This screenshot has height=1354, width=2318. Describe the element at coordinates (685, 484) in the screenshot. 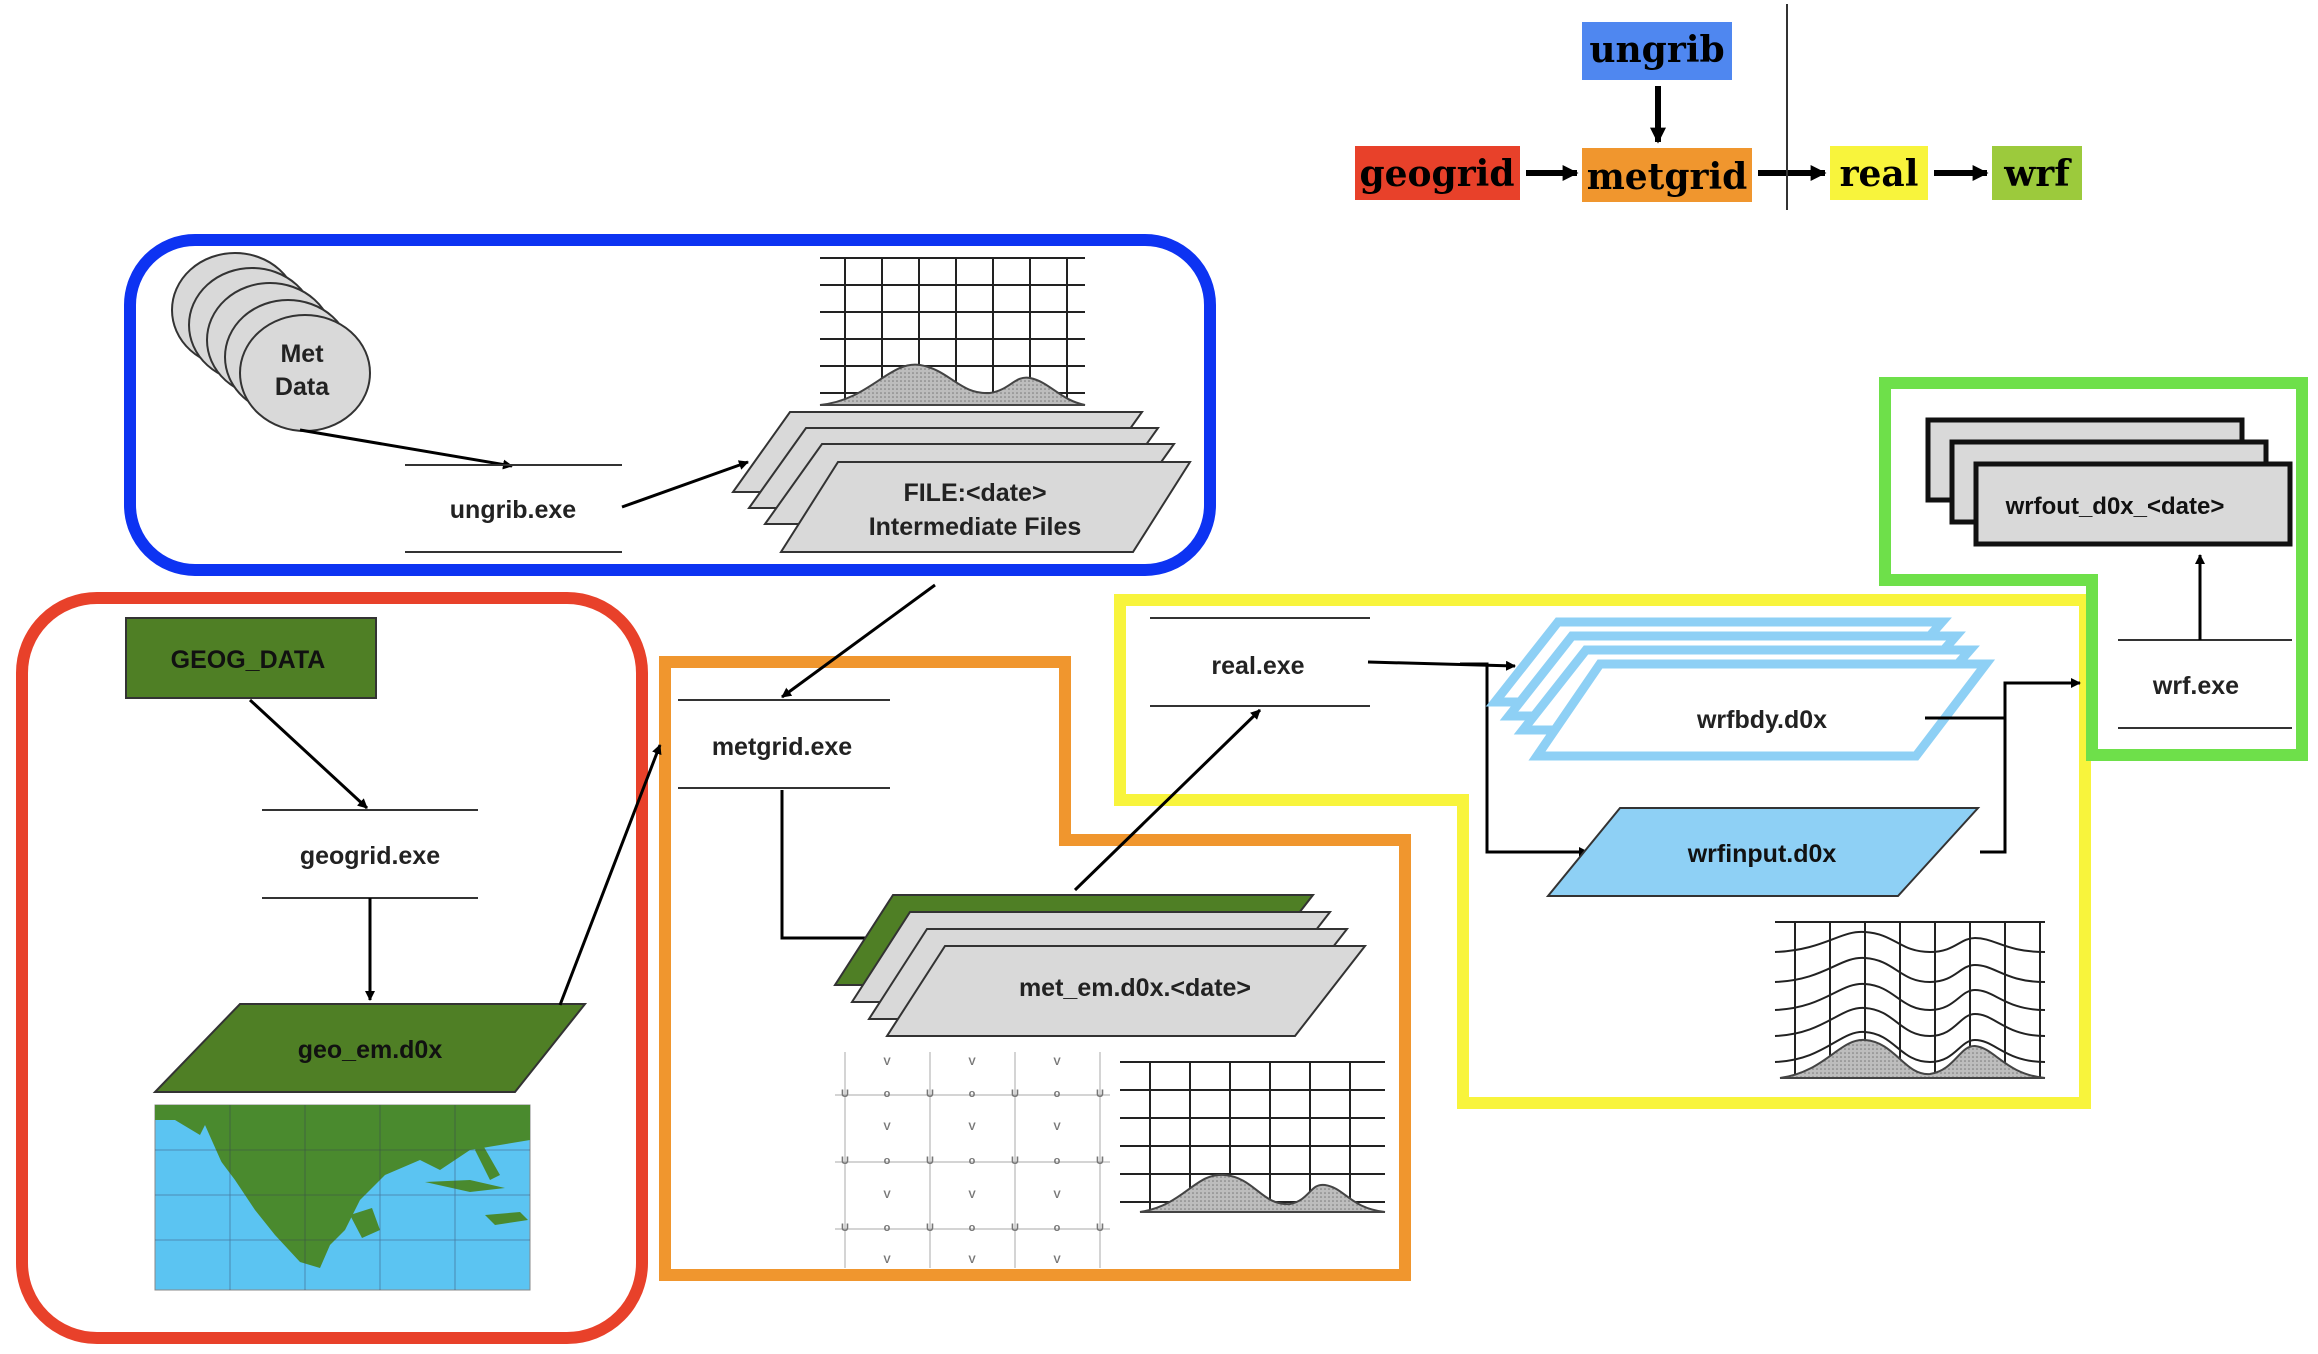

I see `arrow-ungrib-intermediate` at that location.